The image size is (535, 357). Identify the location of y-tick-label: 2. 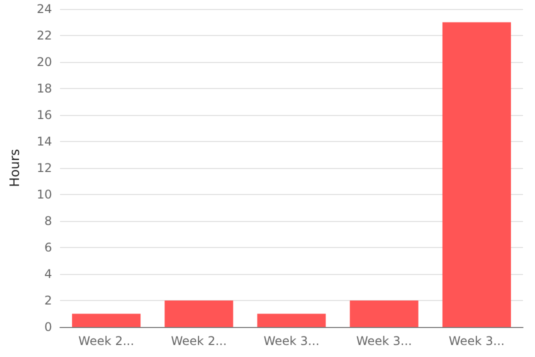
(48, 301).